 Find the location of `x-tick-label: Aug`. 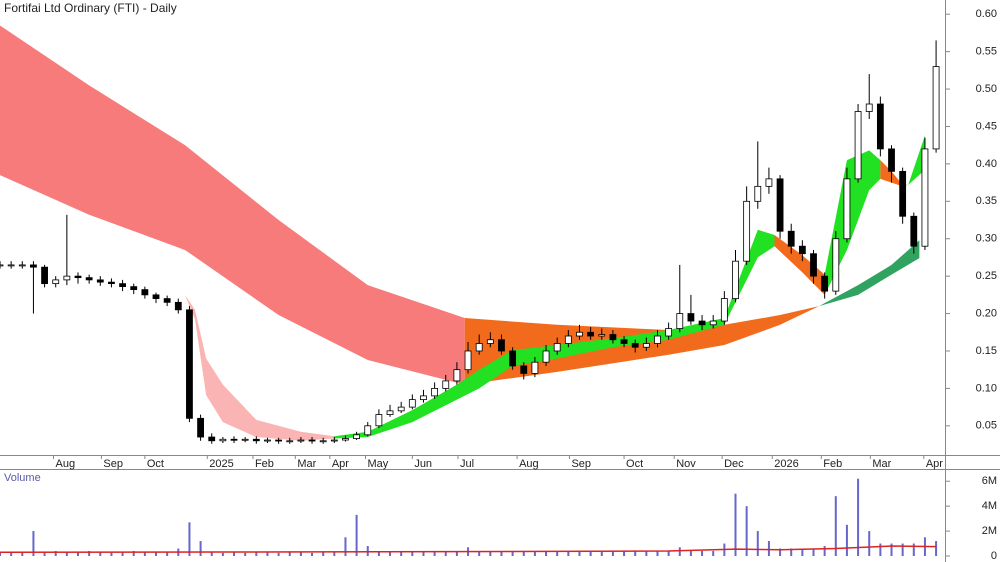

x-tick-label: Aug is located at coordinates (65, 464).